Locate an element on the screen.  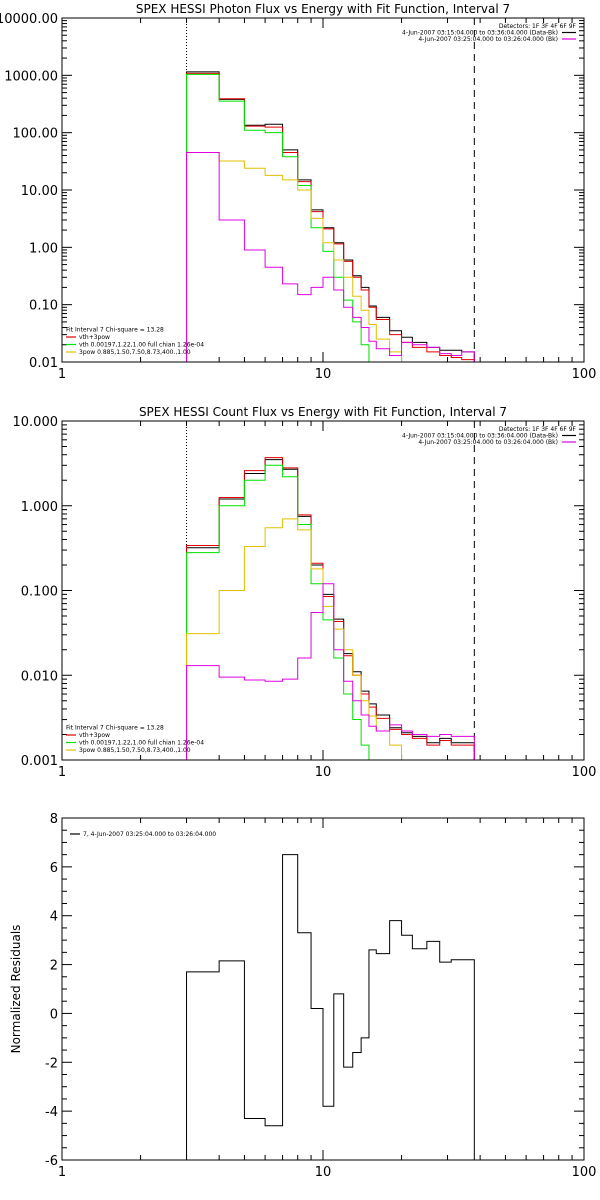
y-tick-label: 8 is located at coordinates (54, 819).